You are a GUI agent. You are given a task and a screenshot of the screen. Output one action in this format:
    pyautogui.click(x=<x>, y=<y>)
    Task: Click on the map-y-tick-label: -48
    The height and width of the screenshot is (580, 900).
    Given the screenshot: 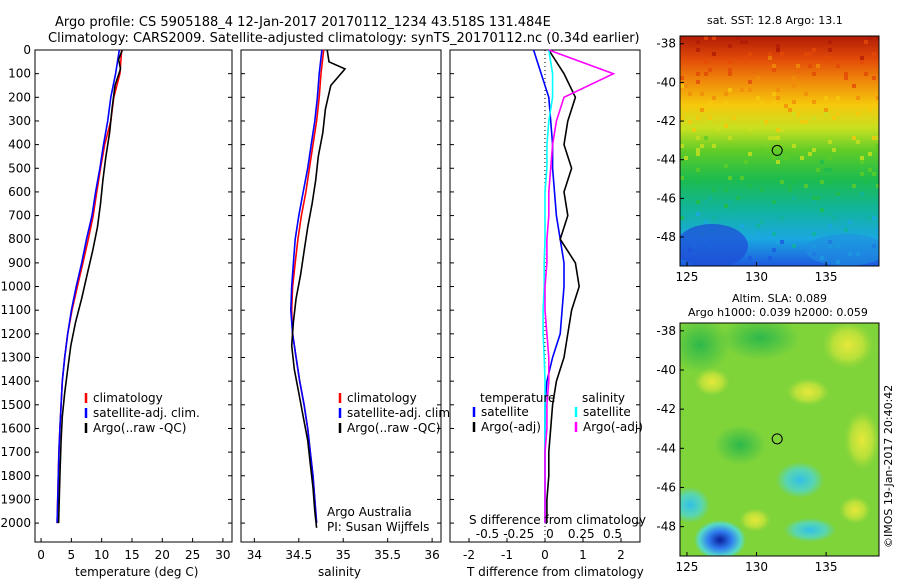 What is the action you would take?
    pyautogui.click(x=666, y=527)
    